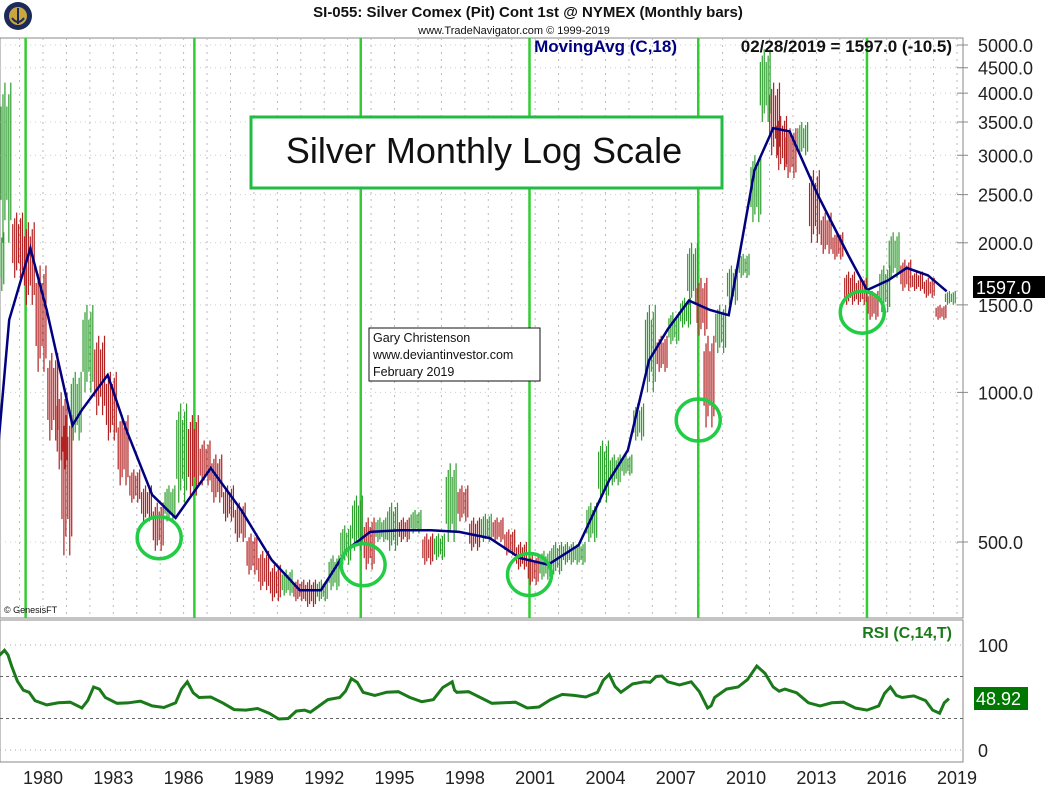 Image resolution: width=1056 pixels, height=792 pixels. What do you see at coordinates (993, 646) in the screenshot?
I see `rsi-tick-label: 100` at bounding box center [993, 646].